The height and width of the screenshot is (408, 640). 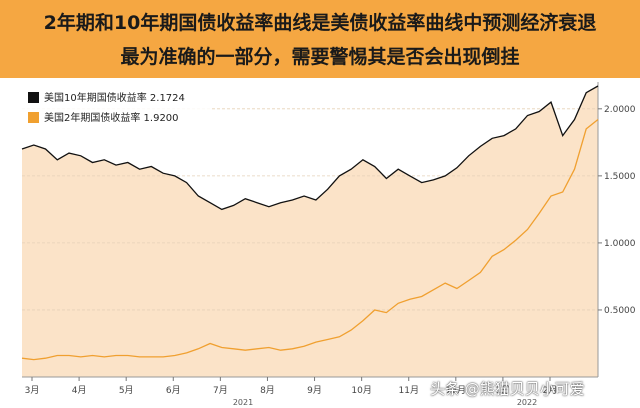 What do you see at coordinates (126, 390) in the screenshot?
I see `x-tick-label: 5月` at bounding box center [126, 390].